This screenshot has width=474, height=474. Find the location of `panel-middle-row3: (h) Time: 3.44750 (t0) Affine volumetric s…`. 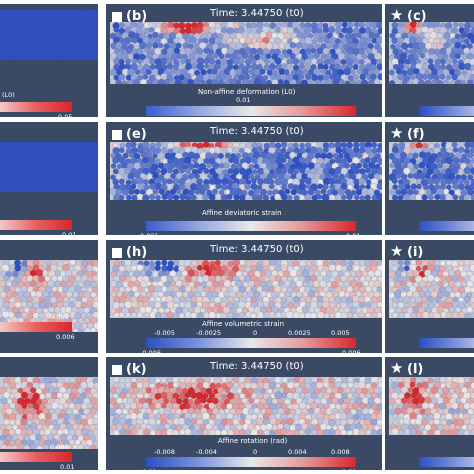

panel-middle-row3: (h) Time: 3.44750 (t0) Affine volumetric s… is located at coordinates (244, 296).